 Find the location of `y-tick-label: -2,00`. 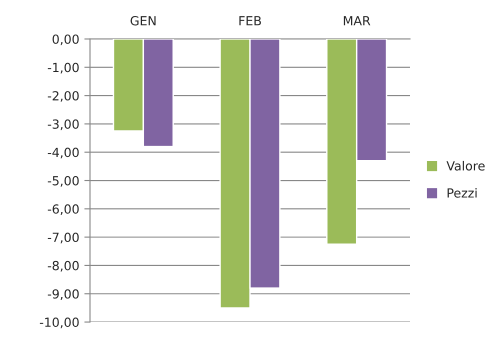

y-tick-label: -2,00 is located at coordinates (63, 96).